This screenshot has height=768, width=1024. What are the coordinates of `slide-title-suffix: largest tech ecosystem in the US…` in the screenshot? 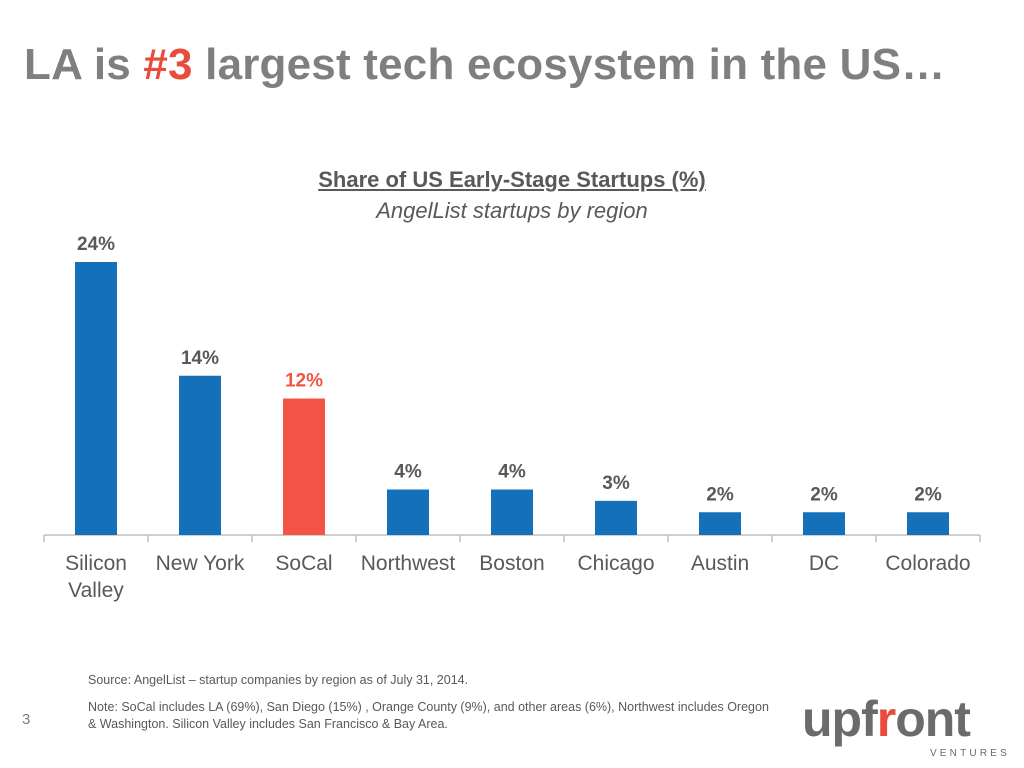 It's located at (569, 64).